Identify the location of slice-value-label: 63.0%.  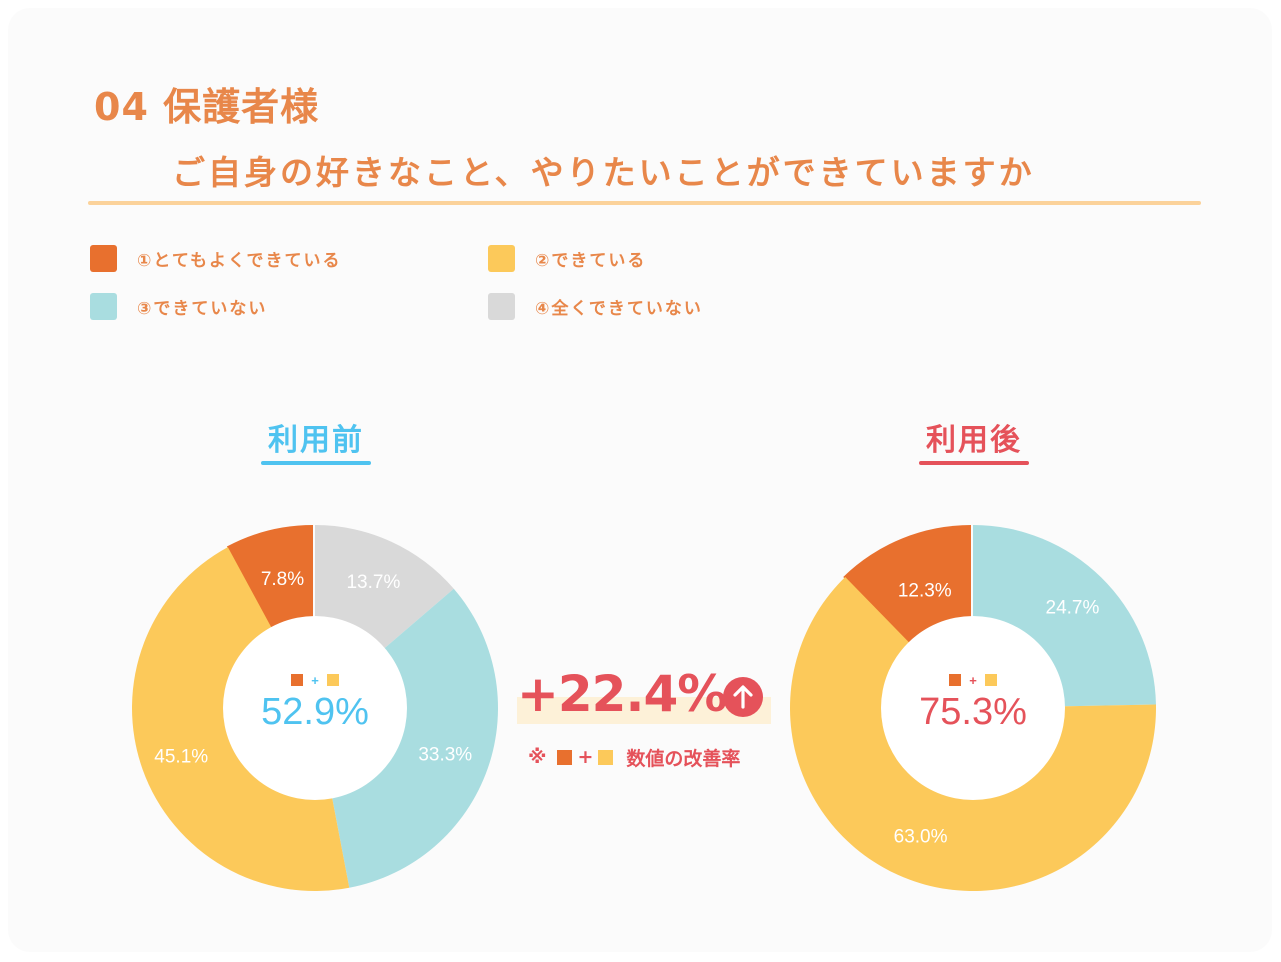
(921, 837).